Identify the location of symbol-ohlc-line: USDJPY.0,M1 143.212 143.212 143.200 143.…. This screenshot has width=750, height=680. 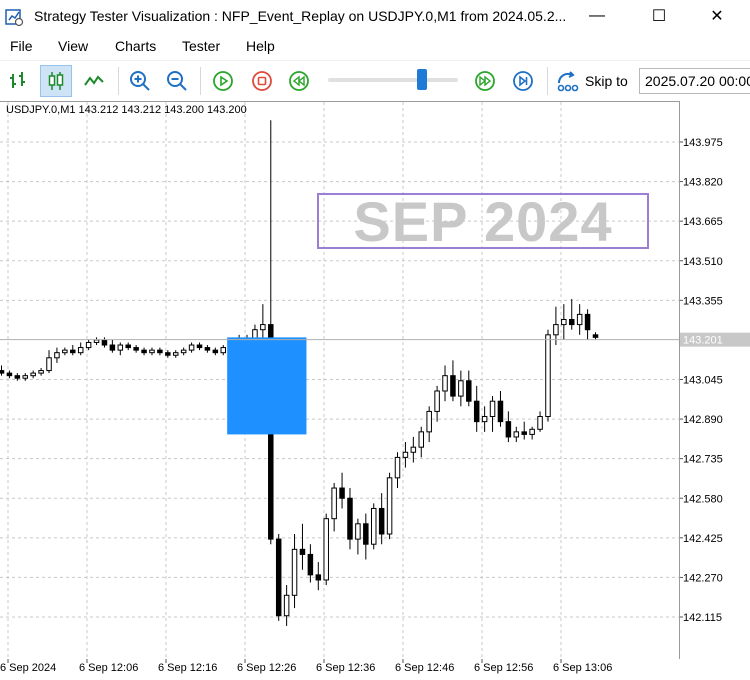
(126, 110).